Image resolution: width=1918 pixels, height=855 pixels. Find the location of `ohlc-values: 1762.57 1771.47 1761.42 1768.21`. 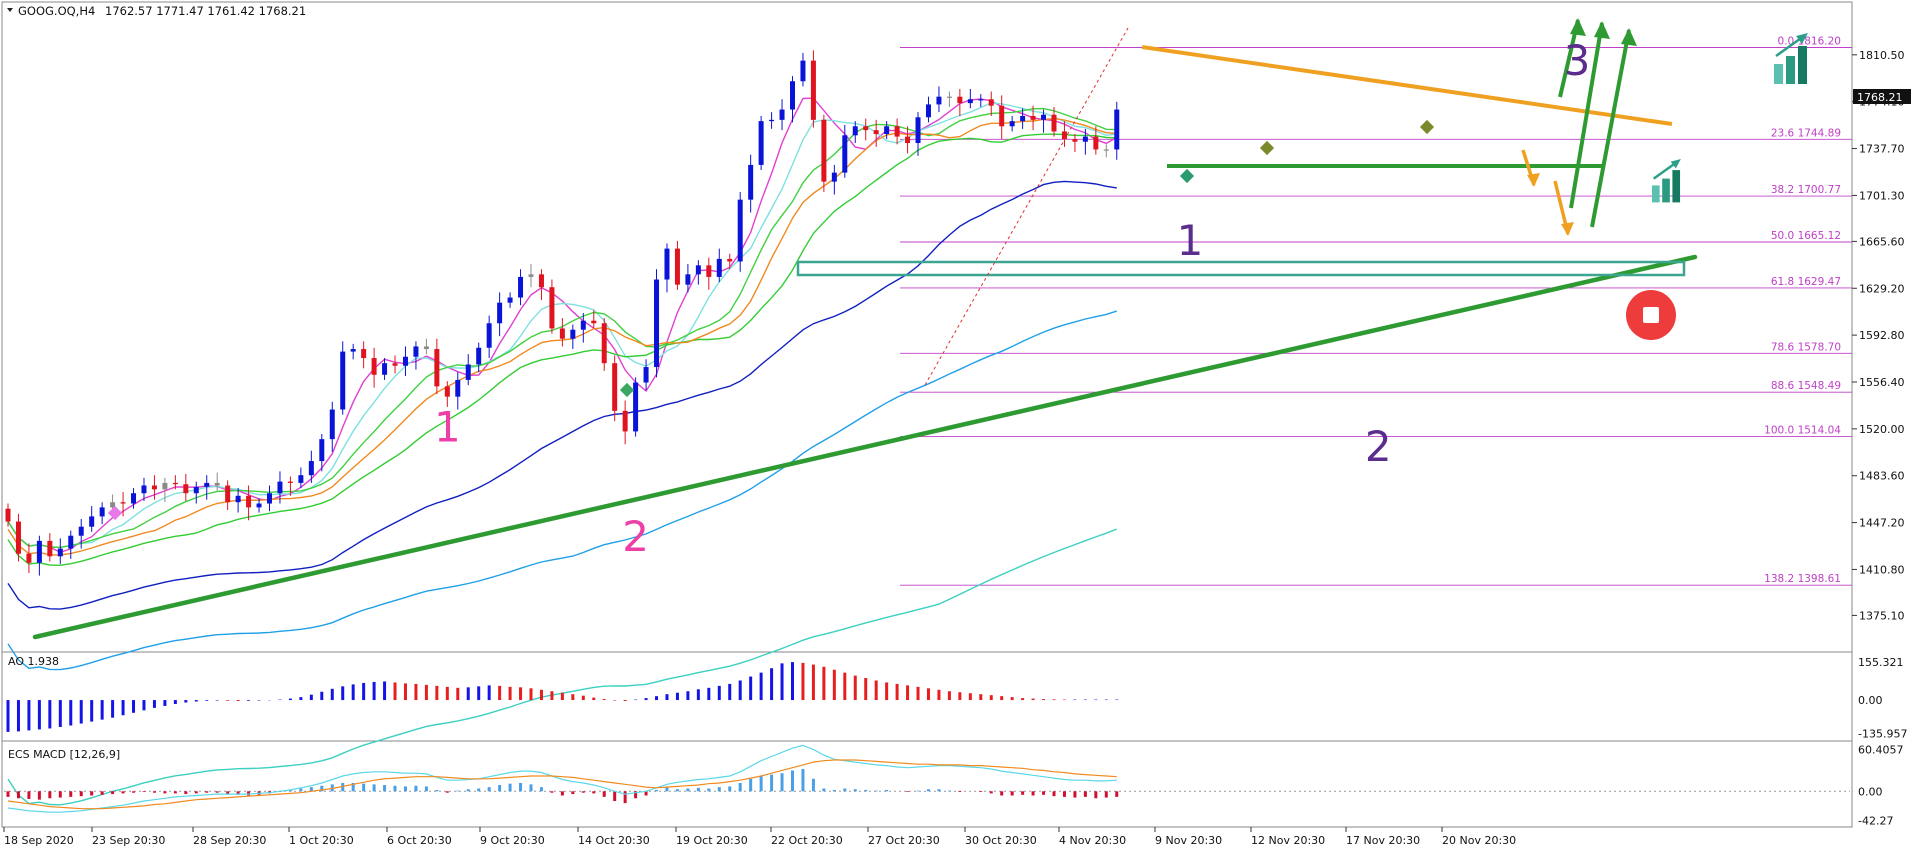

ohlc-values: 1762.57 1771.47 1761.42 1768.21 is located at coordinates (205, 11).